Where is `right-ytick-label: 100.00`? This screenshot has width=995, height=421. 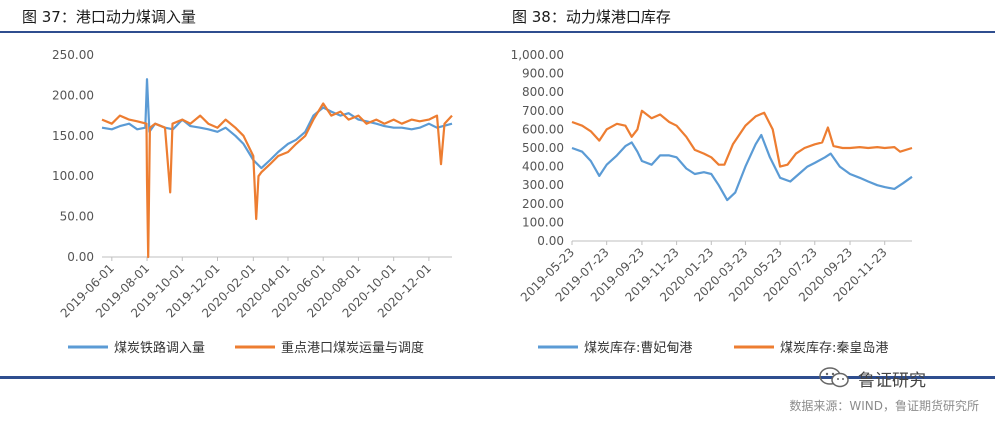 right-ytick-label: 100.00 is located at coordinates (543, 222).